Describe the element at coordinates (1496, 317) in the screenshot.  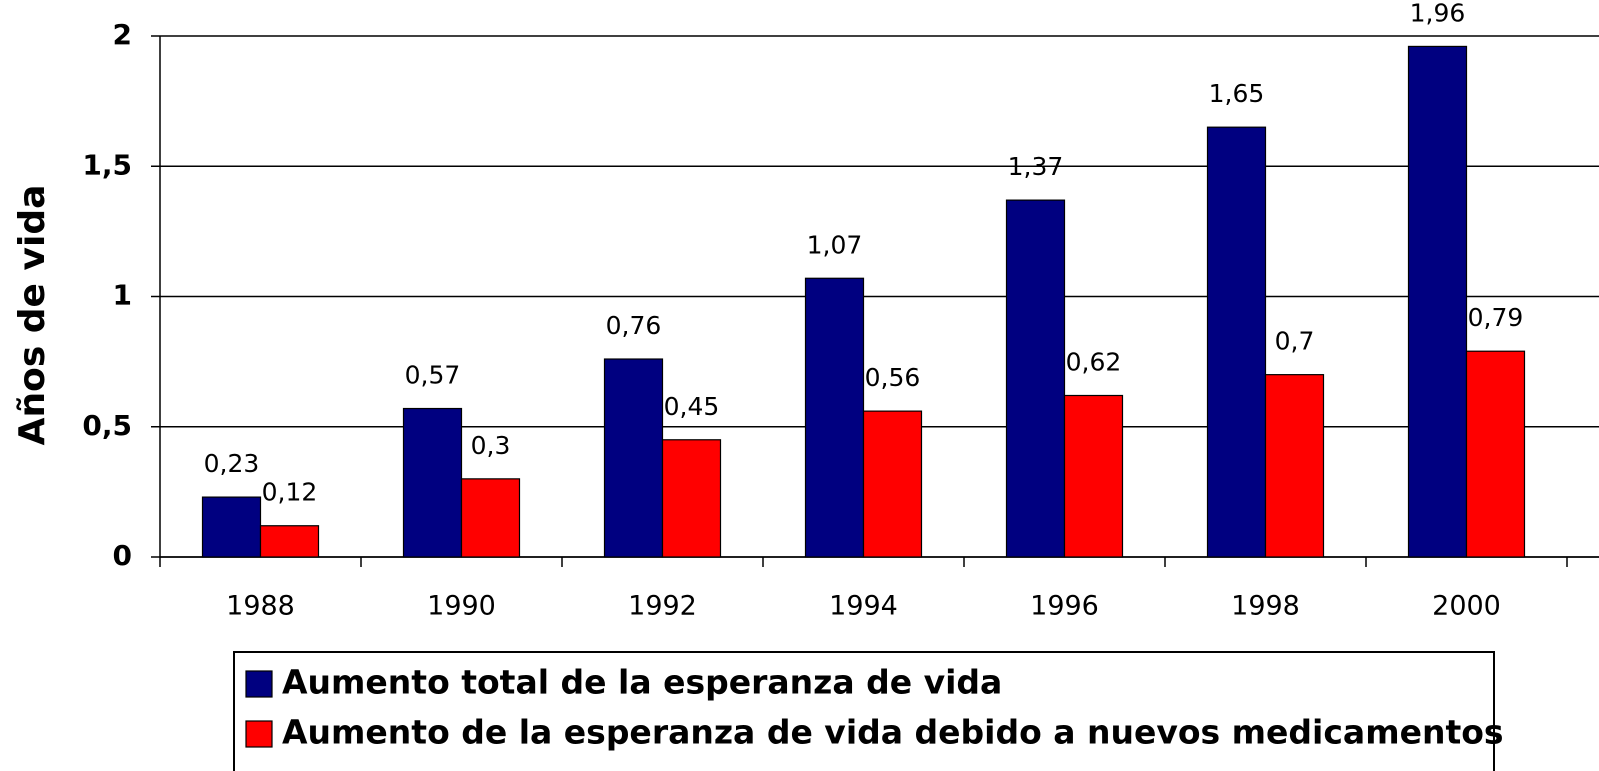
I see `value-label: 0,79` at that location.